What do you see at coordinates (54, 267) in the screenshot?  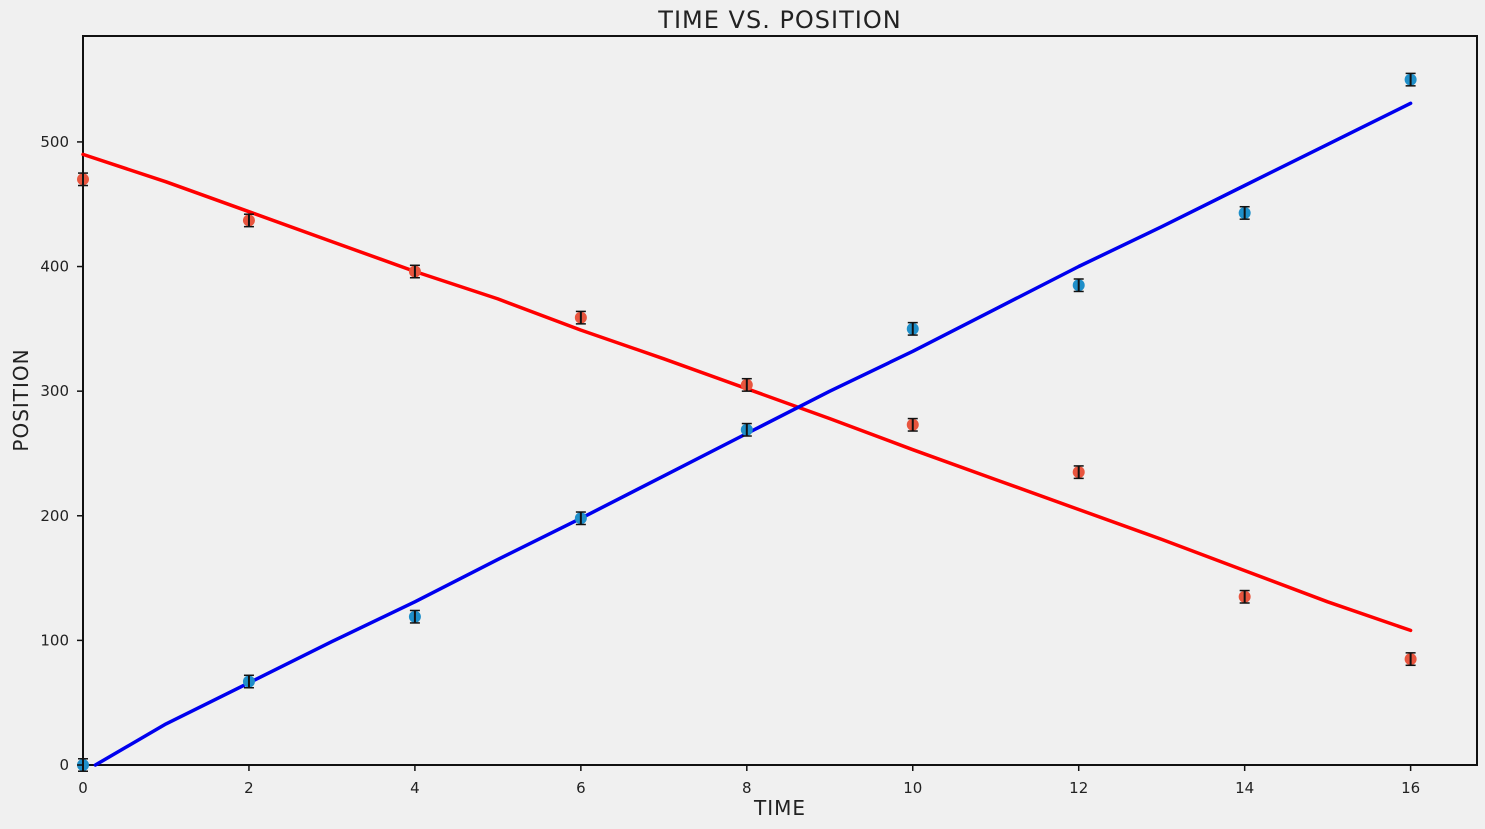 I see `y-tick-label: 400` at bounding box center [54, 267].